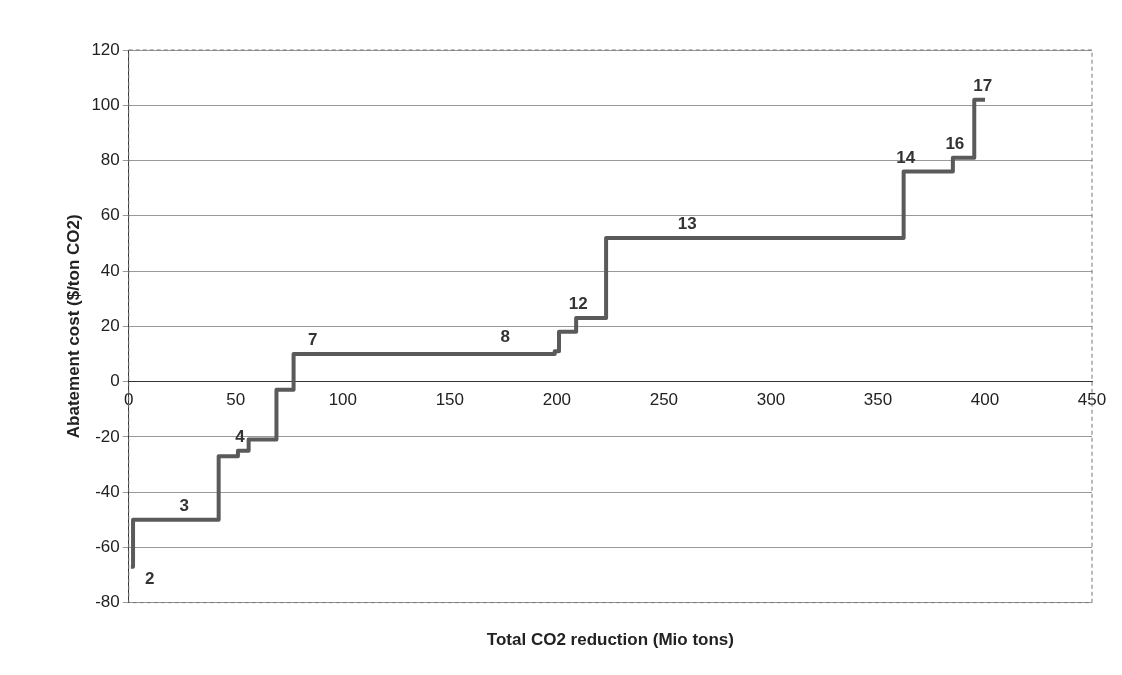  Describe the element at coordinates (107, 547) in the screenshot. I see `y-tick-label: -60` at that location.